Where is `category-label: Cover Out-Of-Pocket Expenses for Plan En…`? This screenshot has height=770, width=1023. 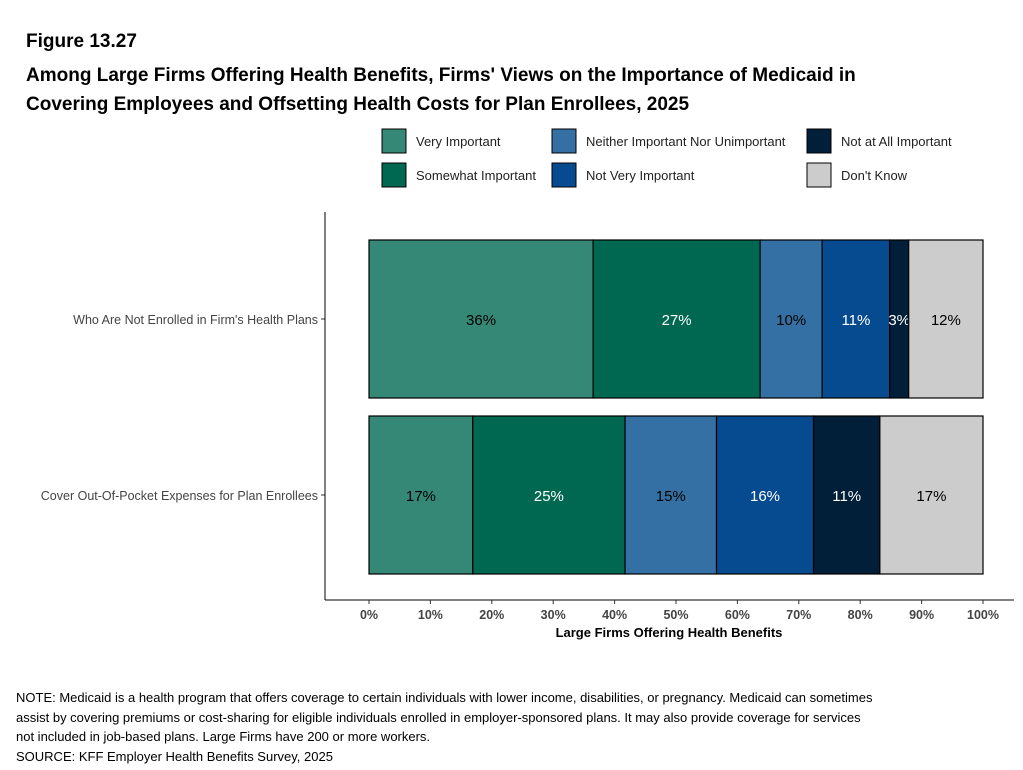
category-label: Cover Out-Of-Pocket Expenses for Plan En… is located at coordinates (179, 496).